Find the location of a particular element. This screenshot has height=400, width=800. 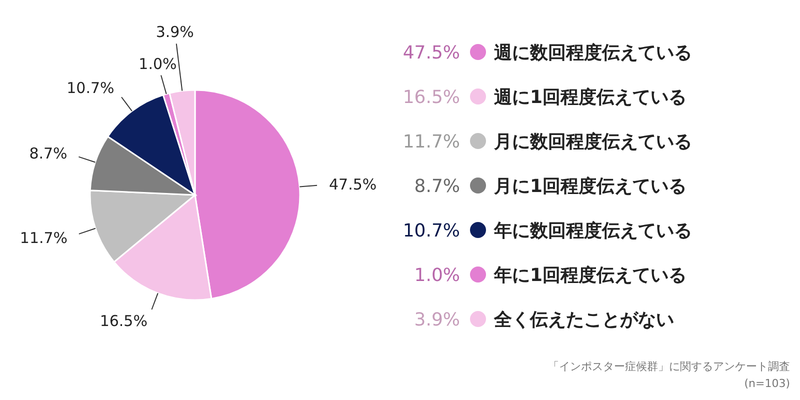

text: 「インポスター症候群」に関するアンケート調査 is located at coordinates (669, 366).